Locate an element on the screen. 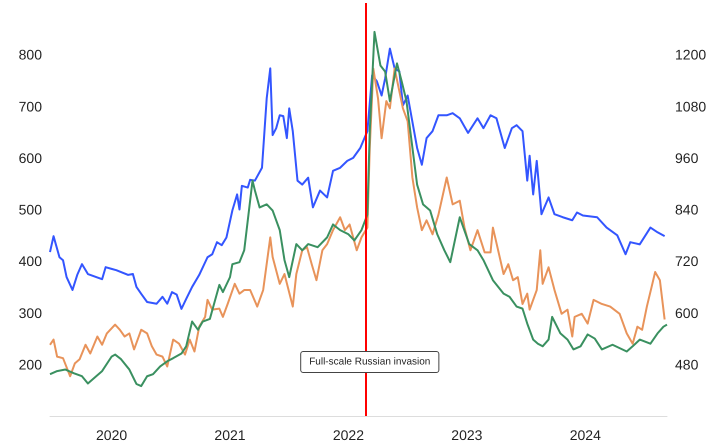 The height and width of the screenshot is (442, 710). y2-tick-label: 480 is located at coordinates (687, 364).